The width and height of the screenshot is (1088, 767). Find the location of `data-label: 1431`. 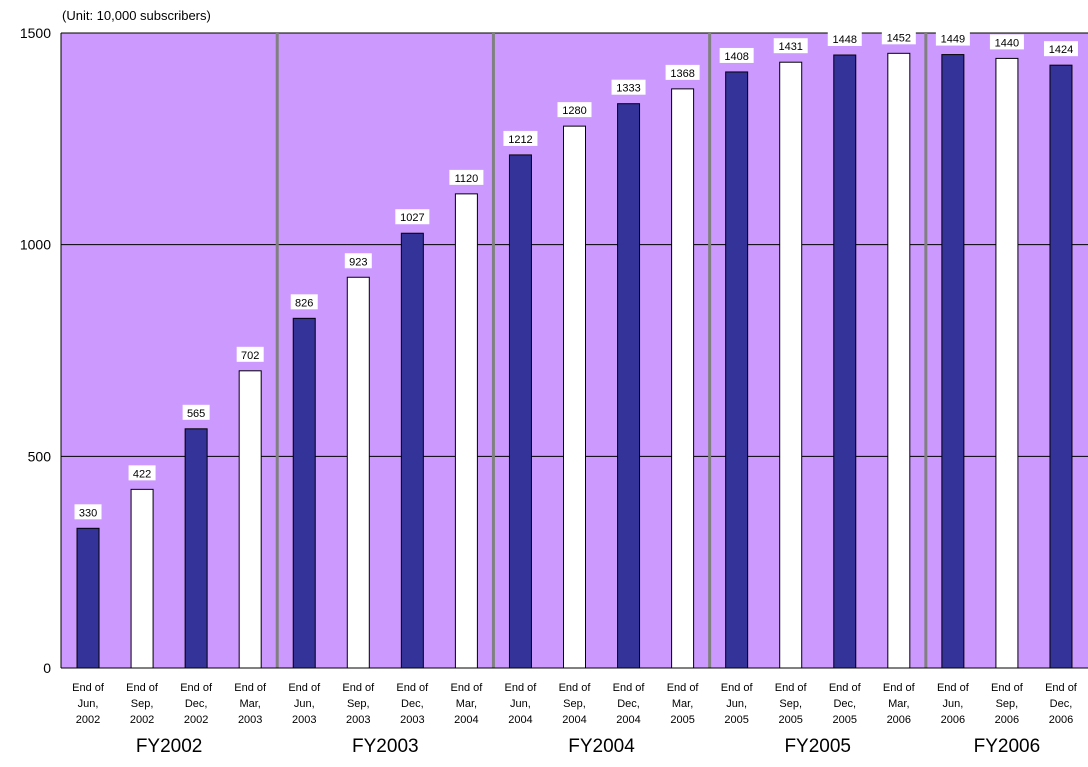

data-label: 1431 is located at coordinates (790, 47).